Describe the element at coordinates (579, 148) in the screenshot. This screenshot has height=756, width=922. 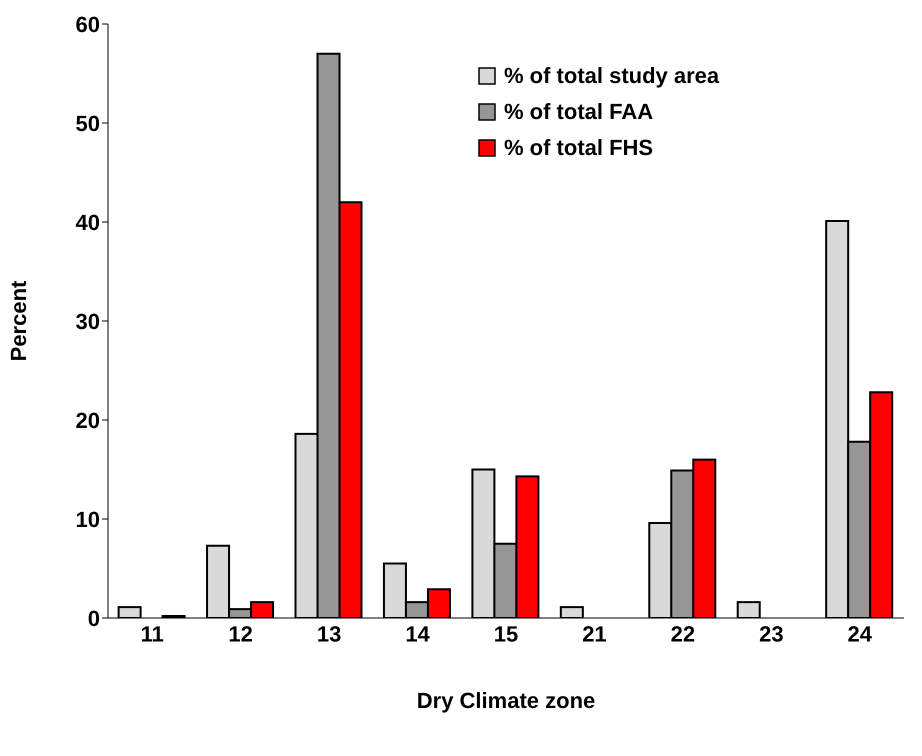
I see `legend-label: % of total FHS` at that location.